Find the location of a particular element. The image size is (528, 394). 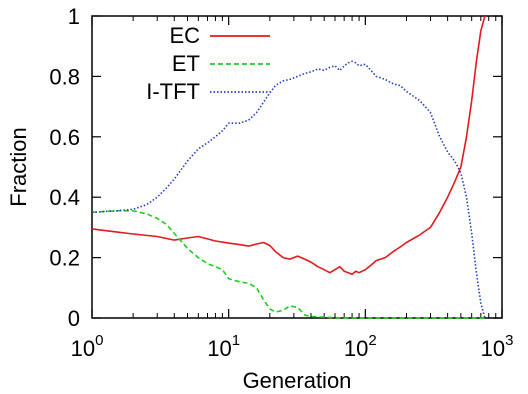

x-tick-label: 10³ is located at coordinates (497, 346).